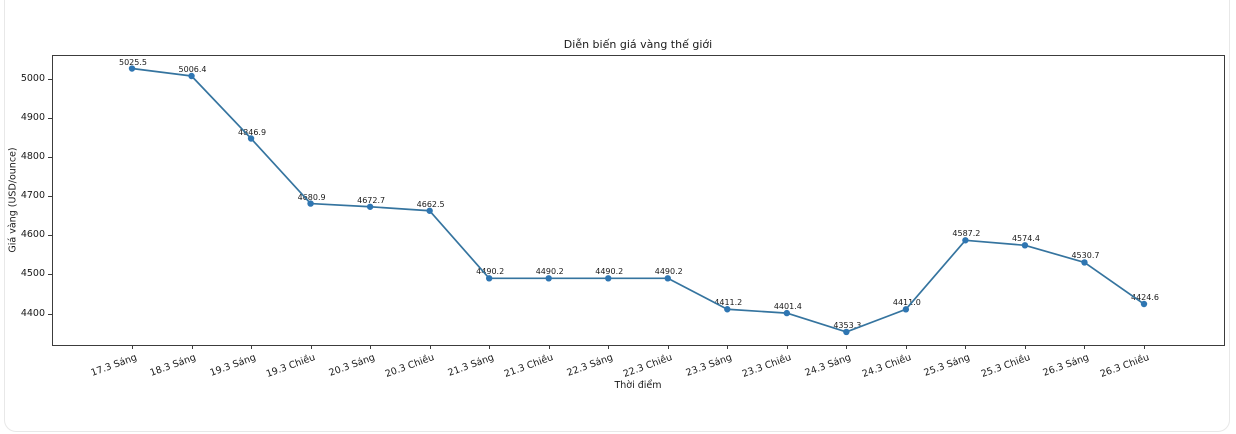 Image resolution: width=1236 pixels, height=434 pixels. I want to click on point-value-label: 5025.5, so click(133, 62).